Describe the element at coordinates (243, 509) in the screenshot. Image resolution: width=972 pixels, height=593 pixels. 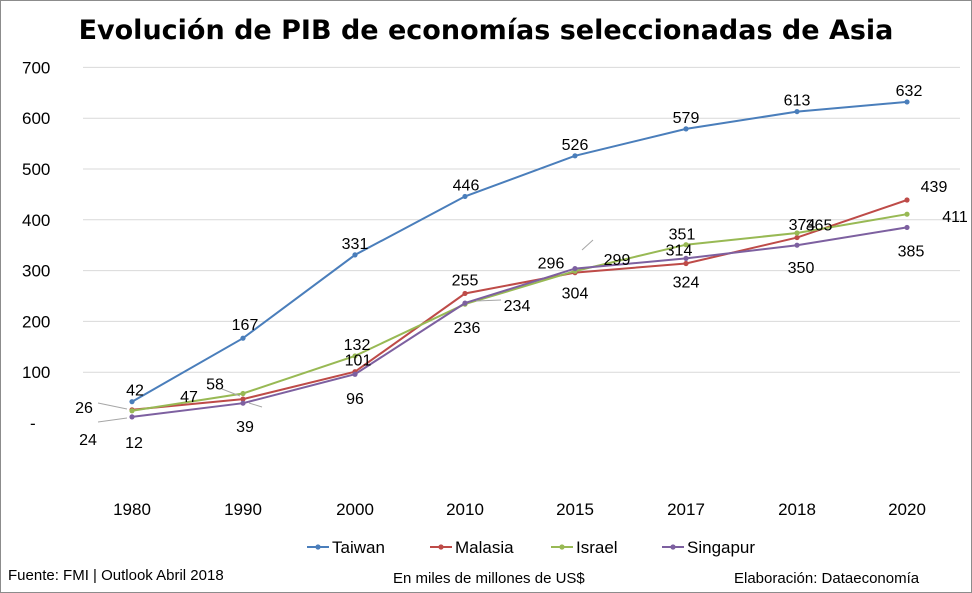
I see `x-tick-label: 1990` at that location.